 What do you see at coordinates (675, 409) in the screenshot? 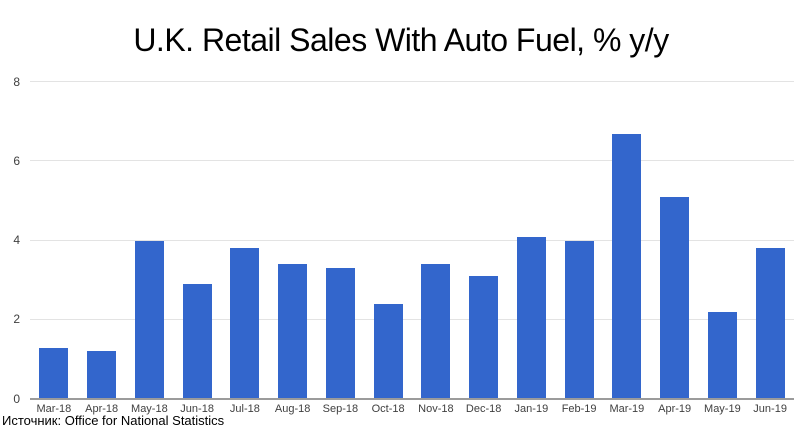
I see `x-axis-tick-label-Apr-19: Apr-19` at bounding box center [675, 409].